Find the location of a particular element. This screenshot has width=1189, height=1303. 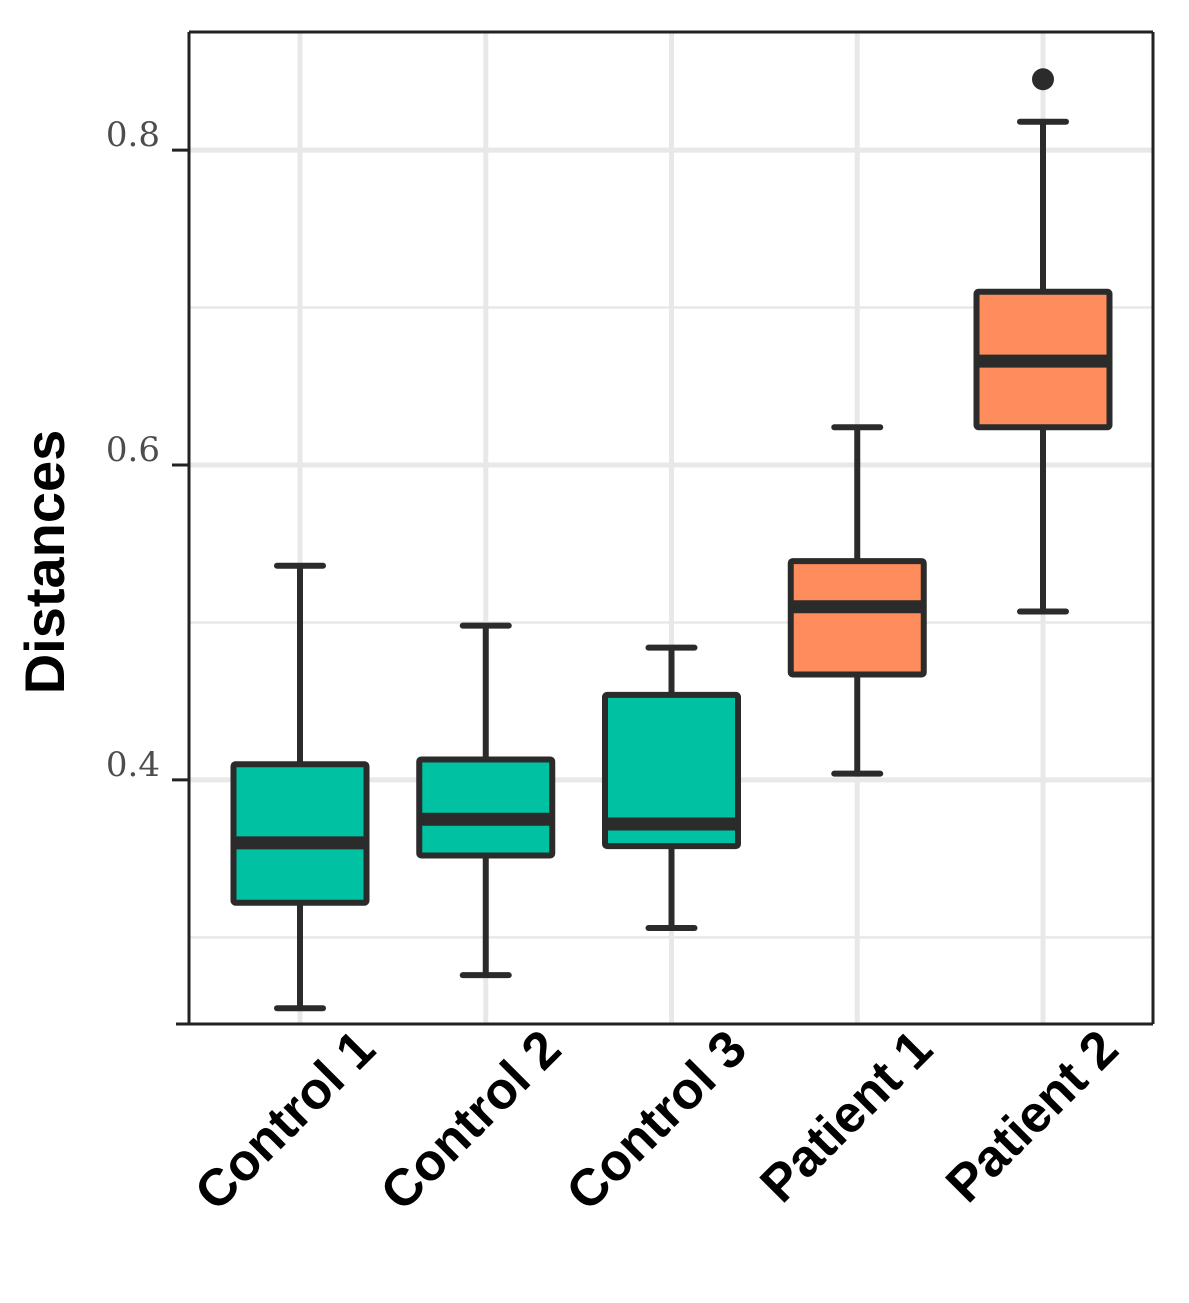

x-tick-label: Control 3 is located at coordinates (657, 1120).